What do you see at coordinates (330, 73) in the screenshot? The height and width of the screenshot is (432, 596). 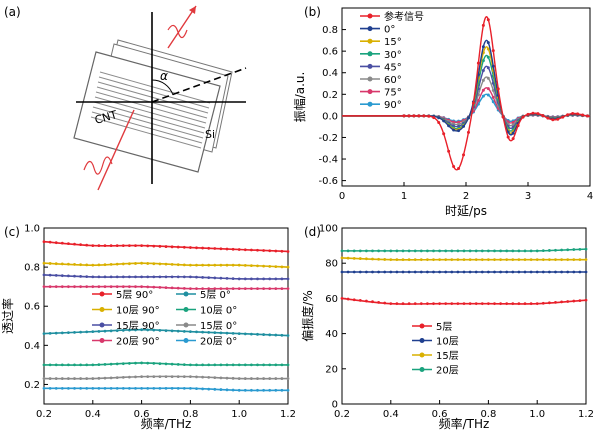 I see `y-tick-label: 0.4` at bounding box center [330, 73].